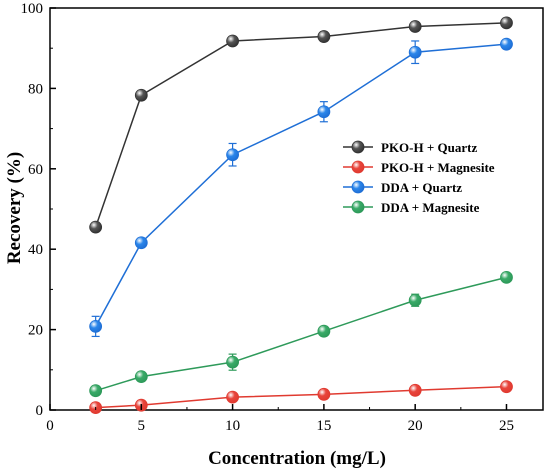 The height and width of the screenshot is (471, 550). I want to click on x-tick-label: 10, so click(232, 426).